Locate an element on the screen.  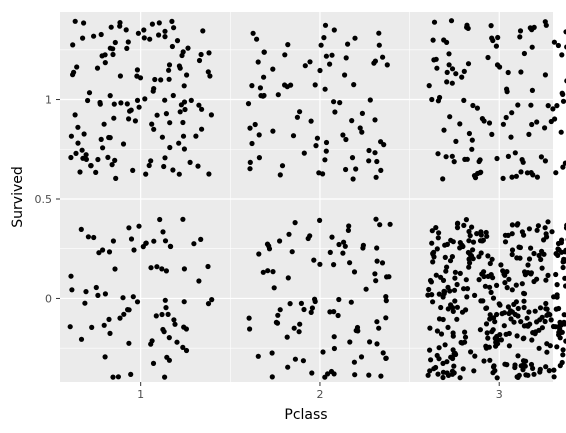
x-tick-label: 1 is located at coordinates (140, 394).